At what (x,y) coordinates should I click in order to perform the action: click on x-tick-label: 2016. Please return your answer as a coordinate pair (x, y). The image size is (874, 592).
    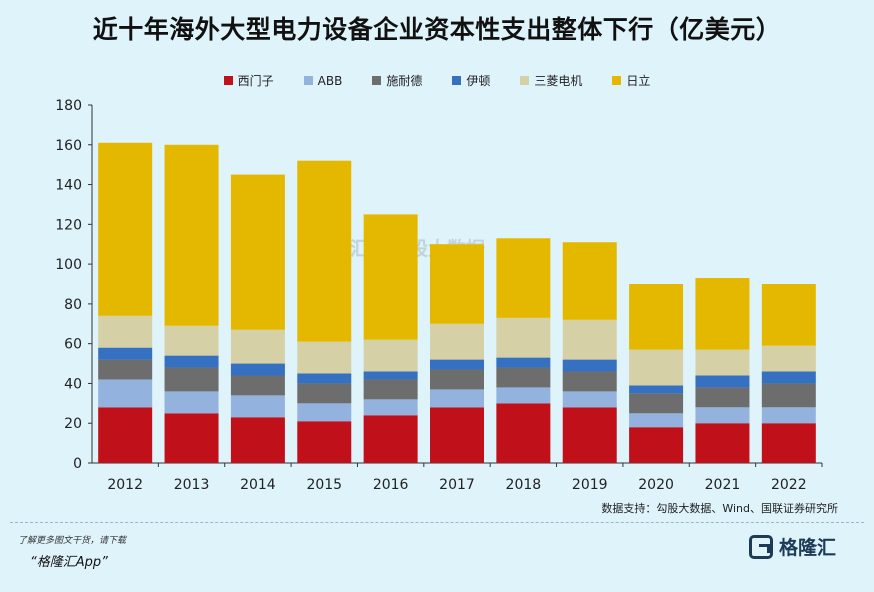
    Looking at the image, I should click on (391, 485).